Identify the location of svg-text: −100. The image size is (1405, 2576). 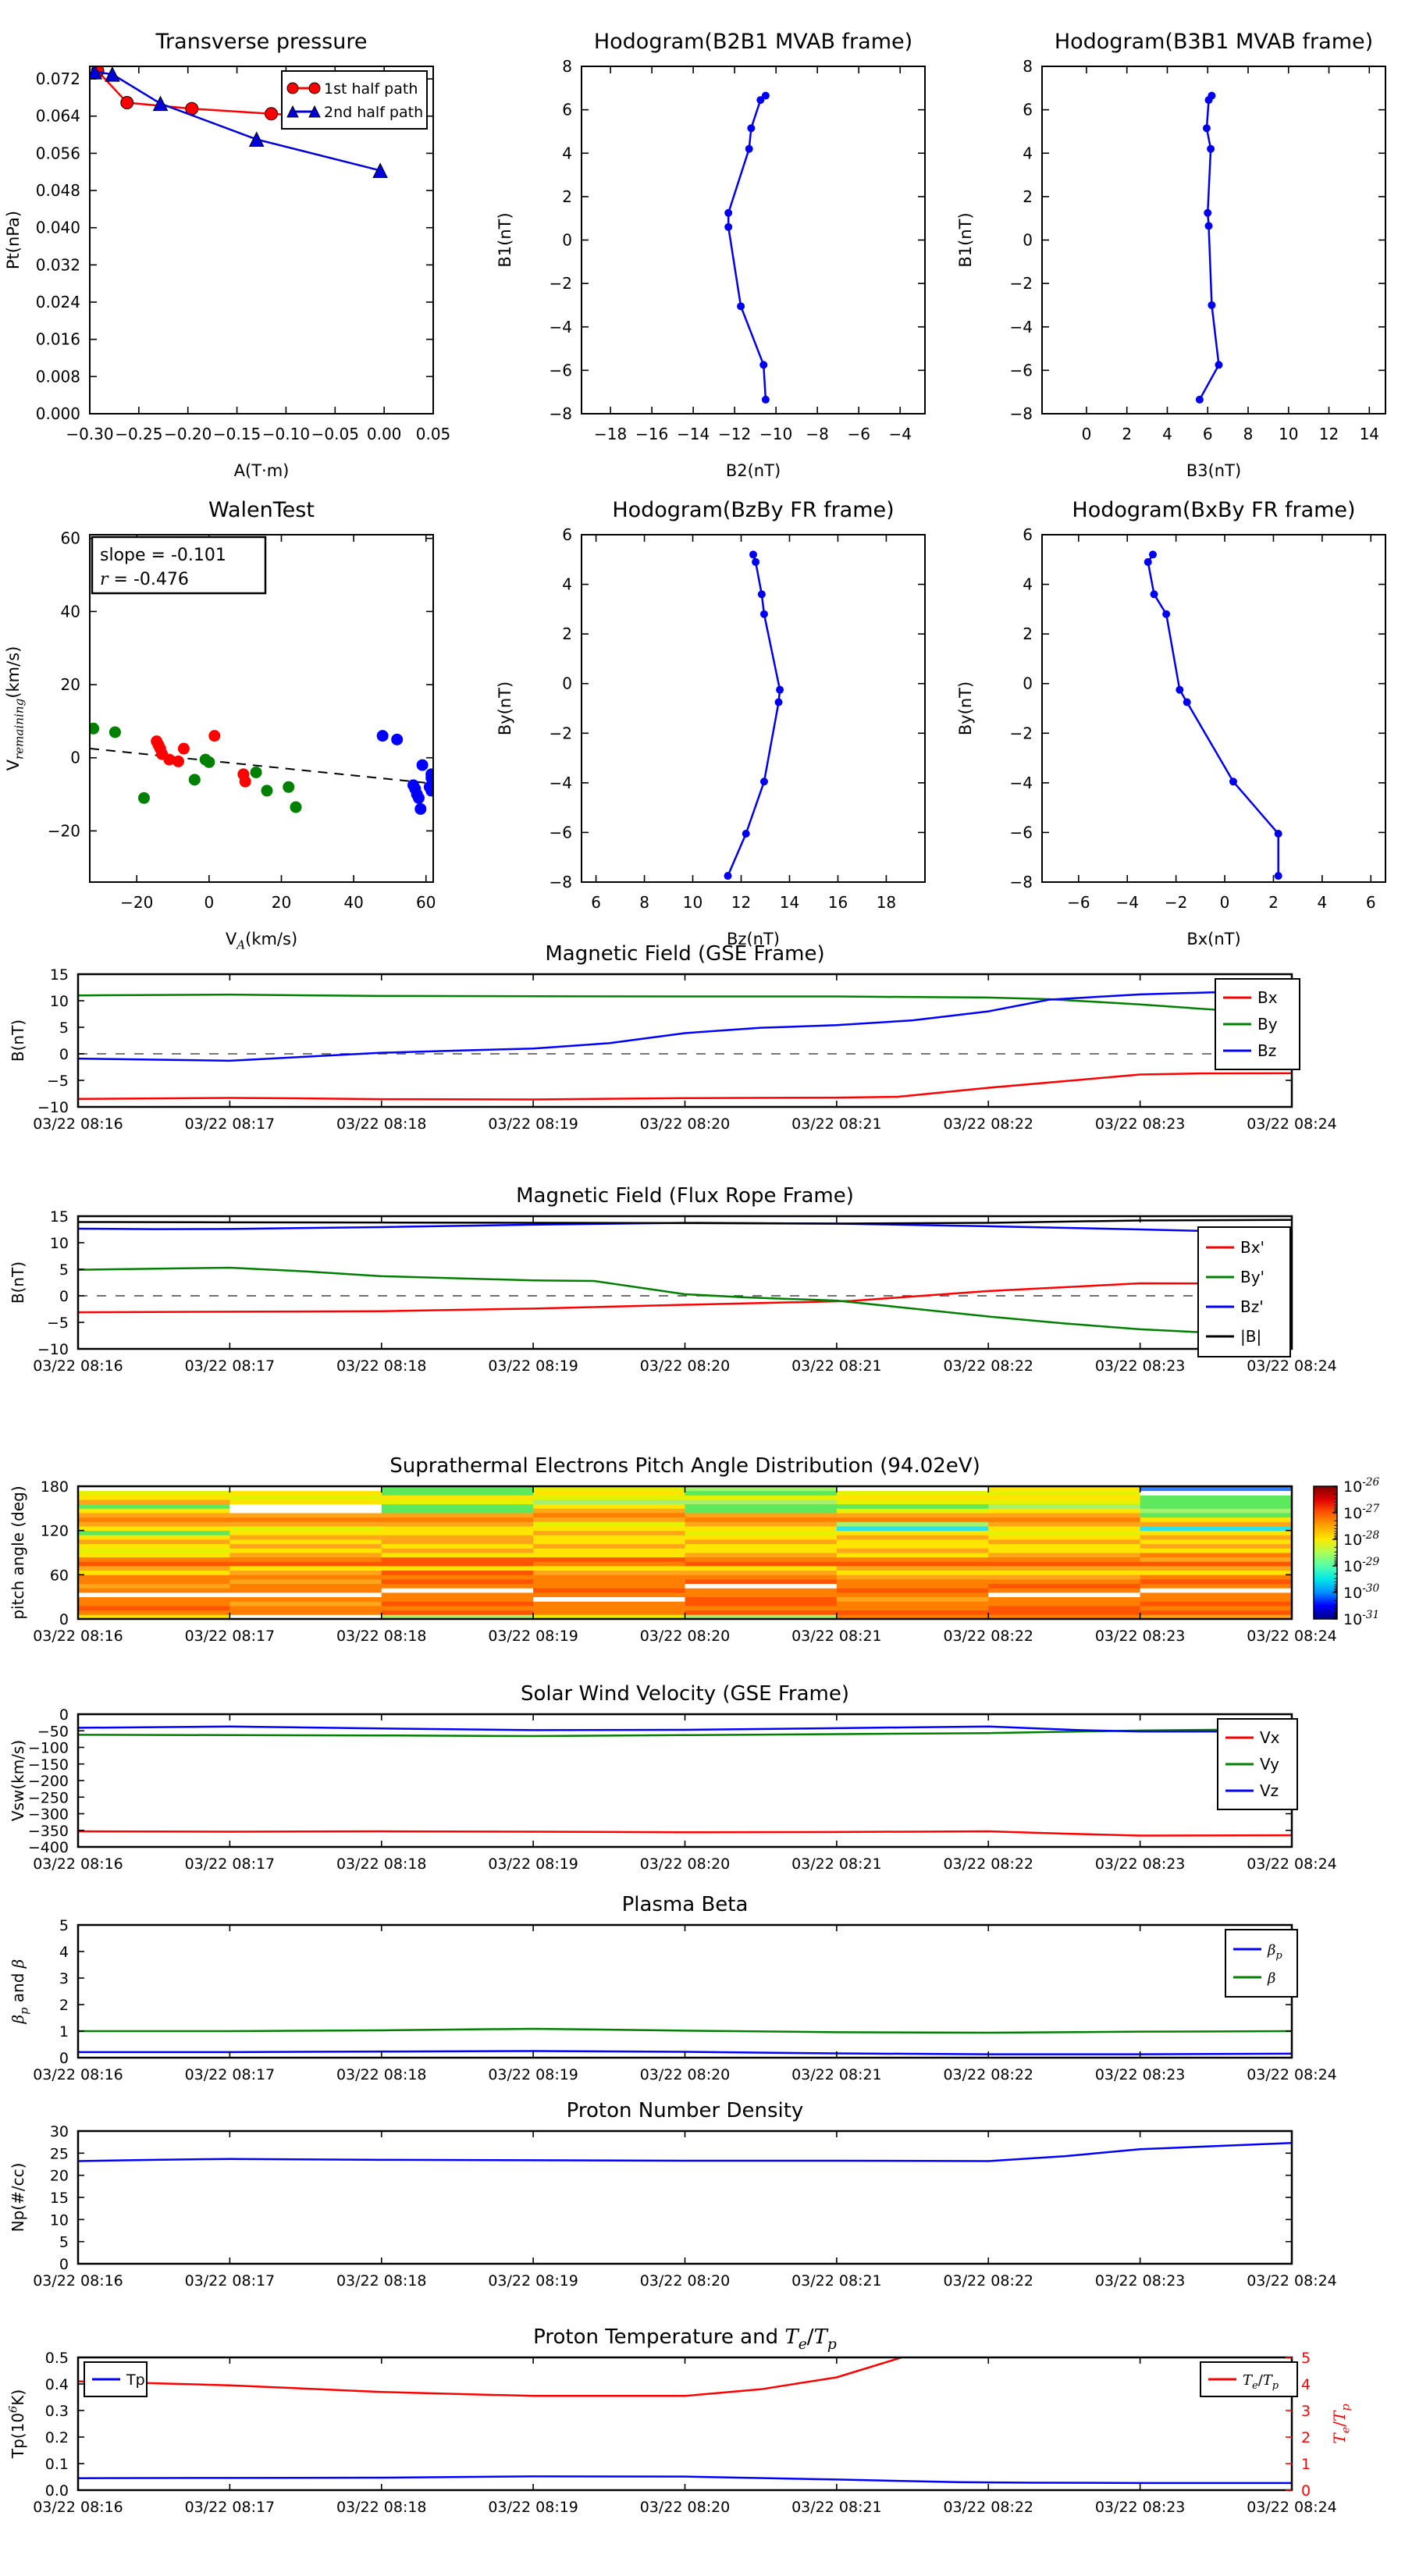
(49, 1748).